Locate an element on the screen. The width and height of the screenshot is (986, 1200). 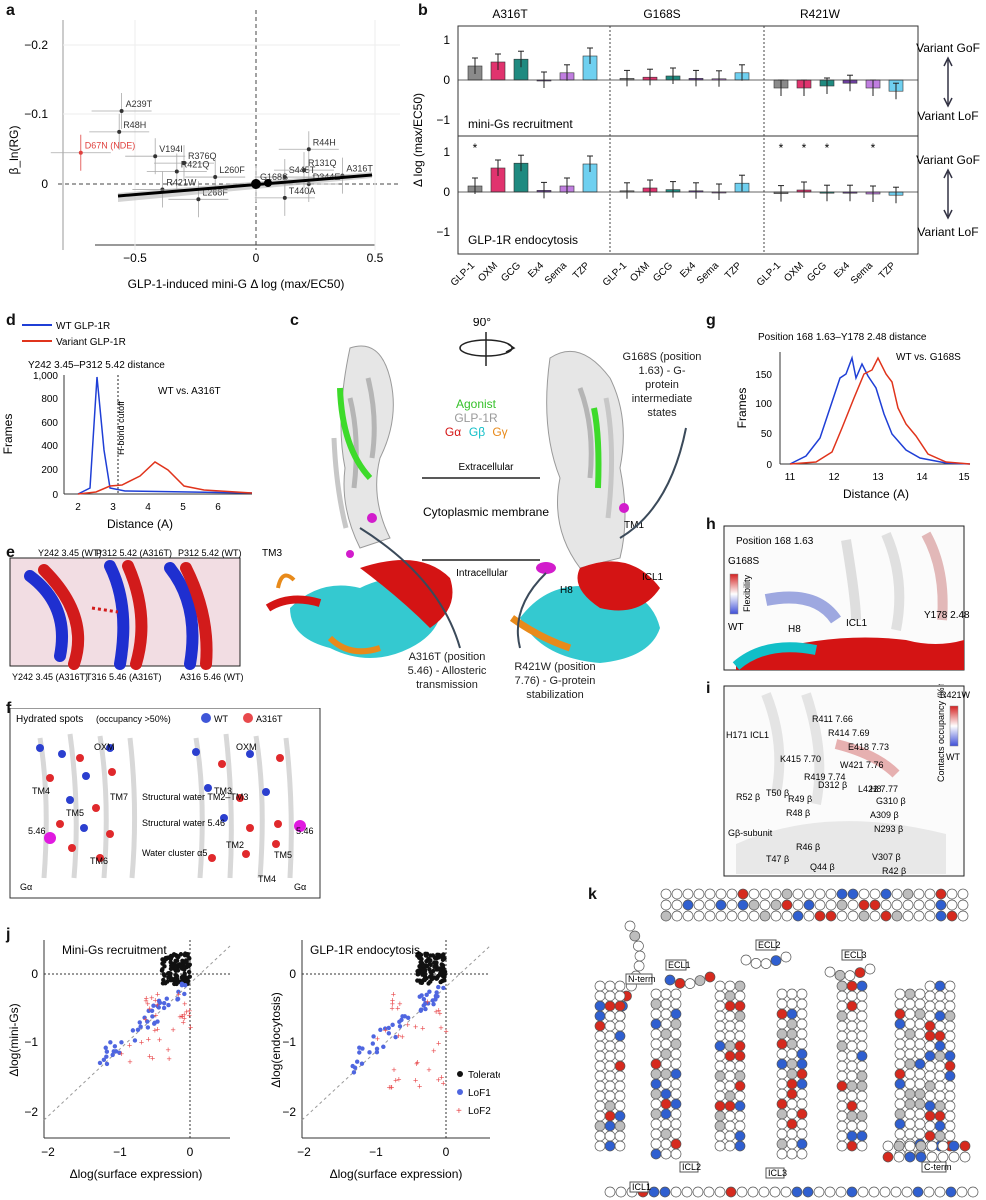
f-tm4-left: TM4 is located at coordinates (41, 791).